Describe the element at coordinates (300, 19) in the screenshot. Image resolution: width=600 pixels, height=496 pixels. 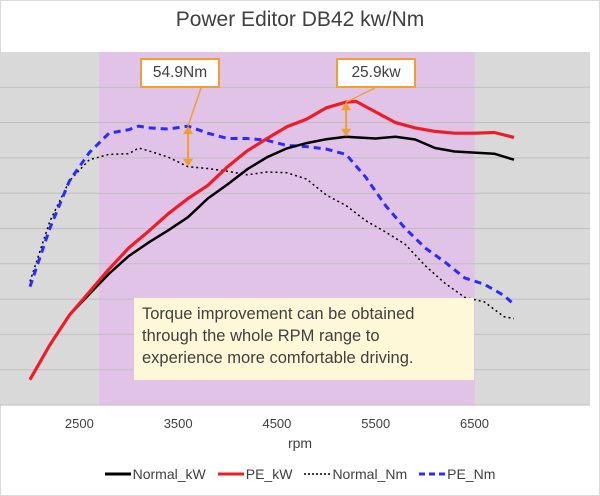
I see `chart-title: Power Editor DB42 kw/Nm` at that location.